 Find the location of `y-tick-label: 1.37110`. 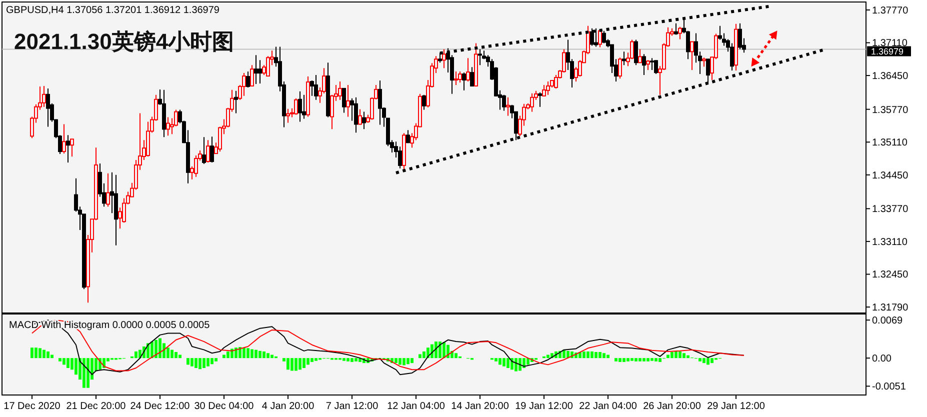

y-tick-label: 1.37110 is located at coordinates (890, 44).